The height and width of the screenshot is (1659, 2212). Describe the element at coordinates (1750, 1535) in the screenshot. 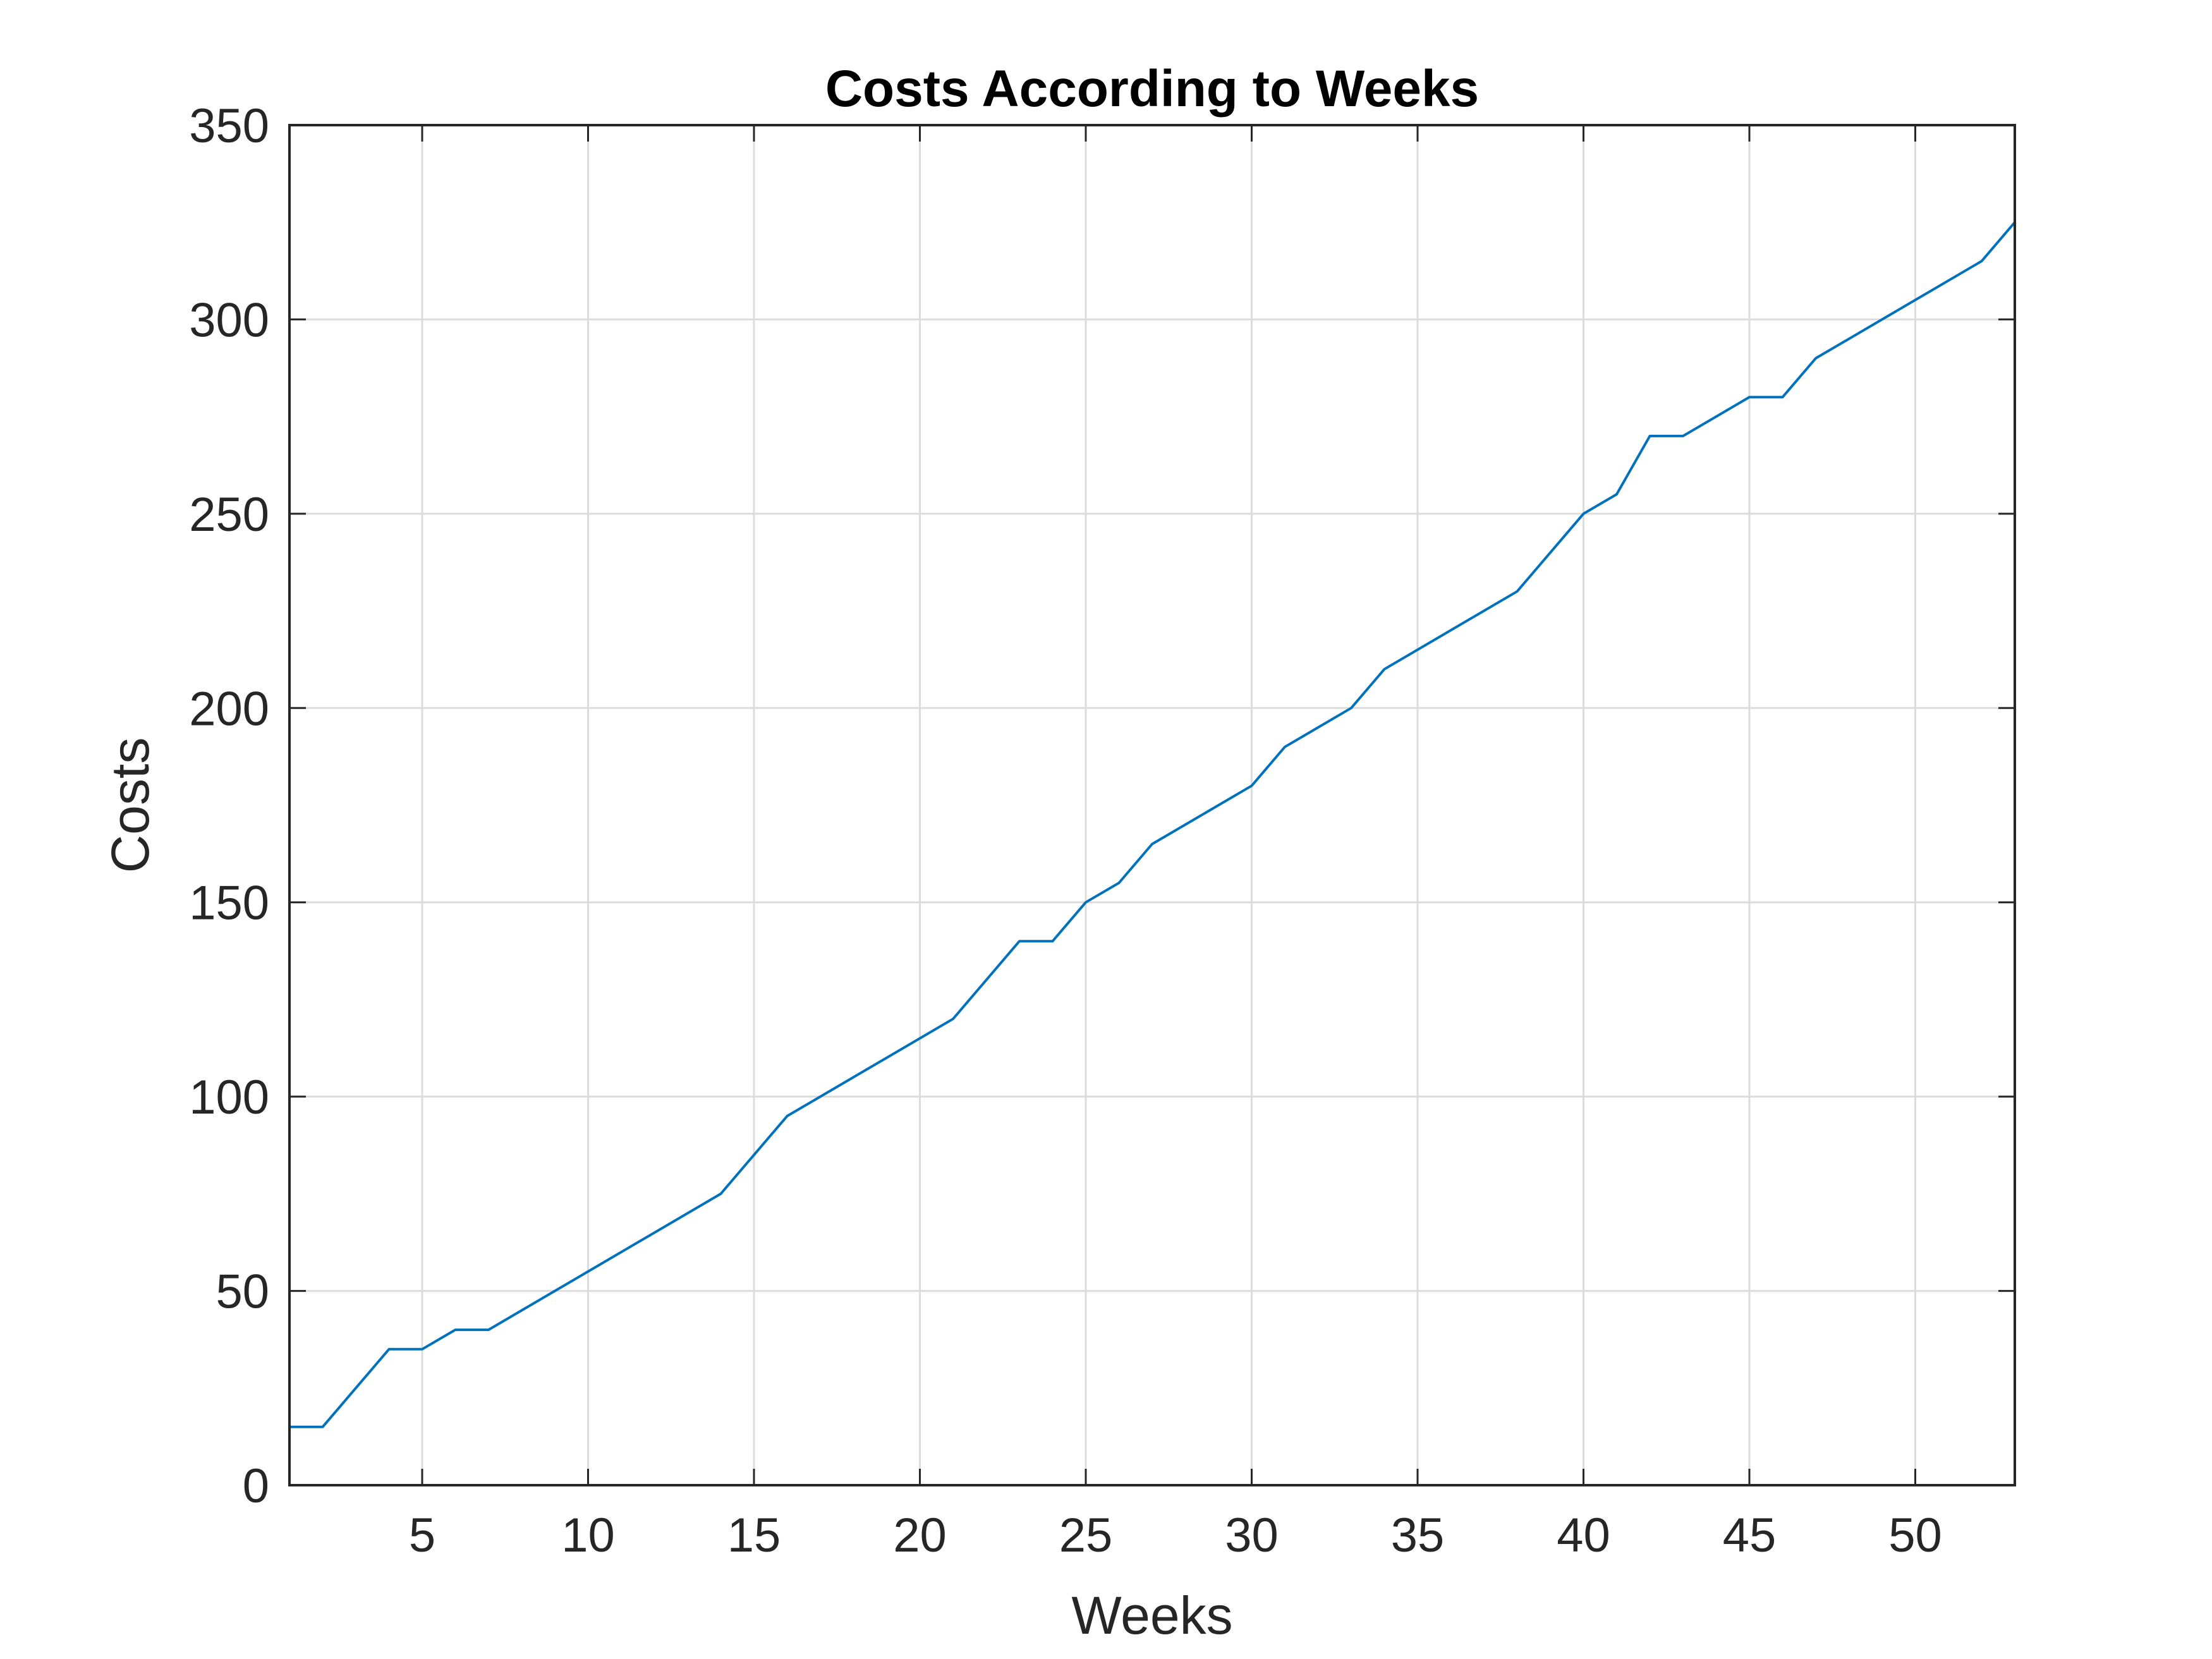

I see `x-tick-label: 45` at that location.